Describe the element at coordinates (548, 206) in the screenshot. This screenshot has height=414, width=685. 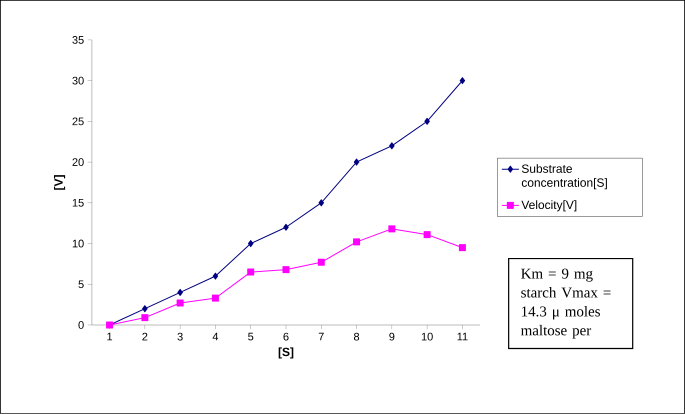
I see `legend-label: Velocity[V]` at that location.